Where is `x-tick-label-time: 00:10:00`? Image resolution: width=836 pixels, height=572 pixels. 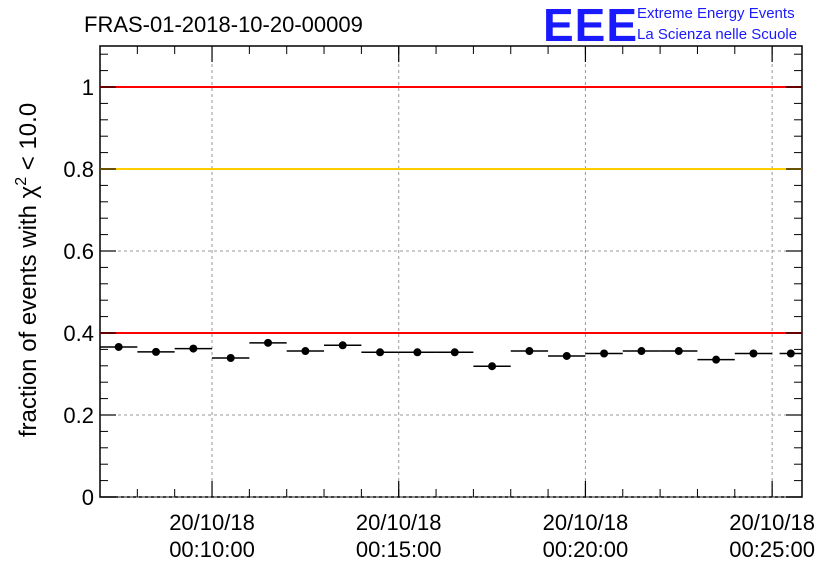 x-tick-label-time: 00:10:00 is located at coordinates (212, 549).